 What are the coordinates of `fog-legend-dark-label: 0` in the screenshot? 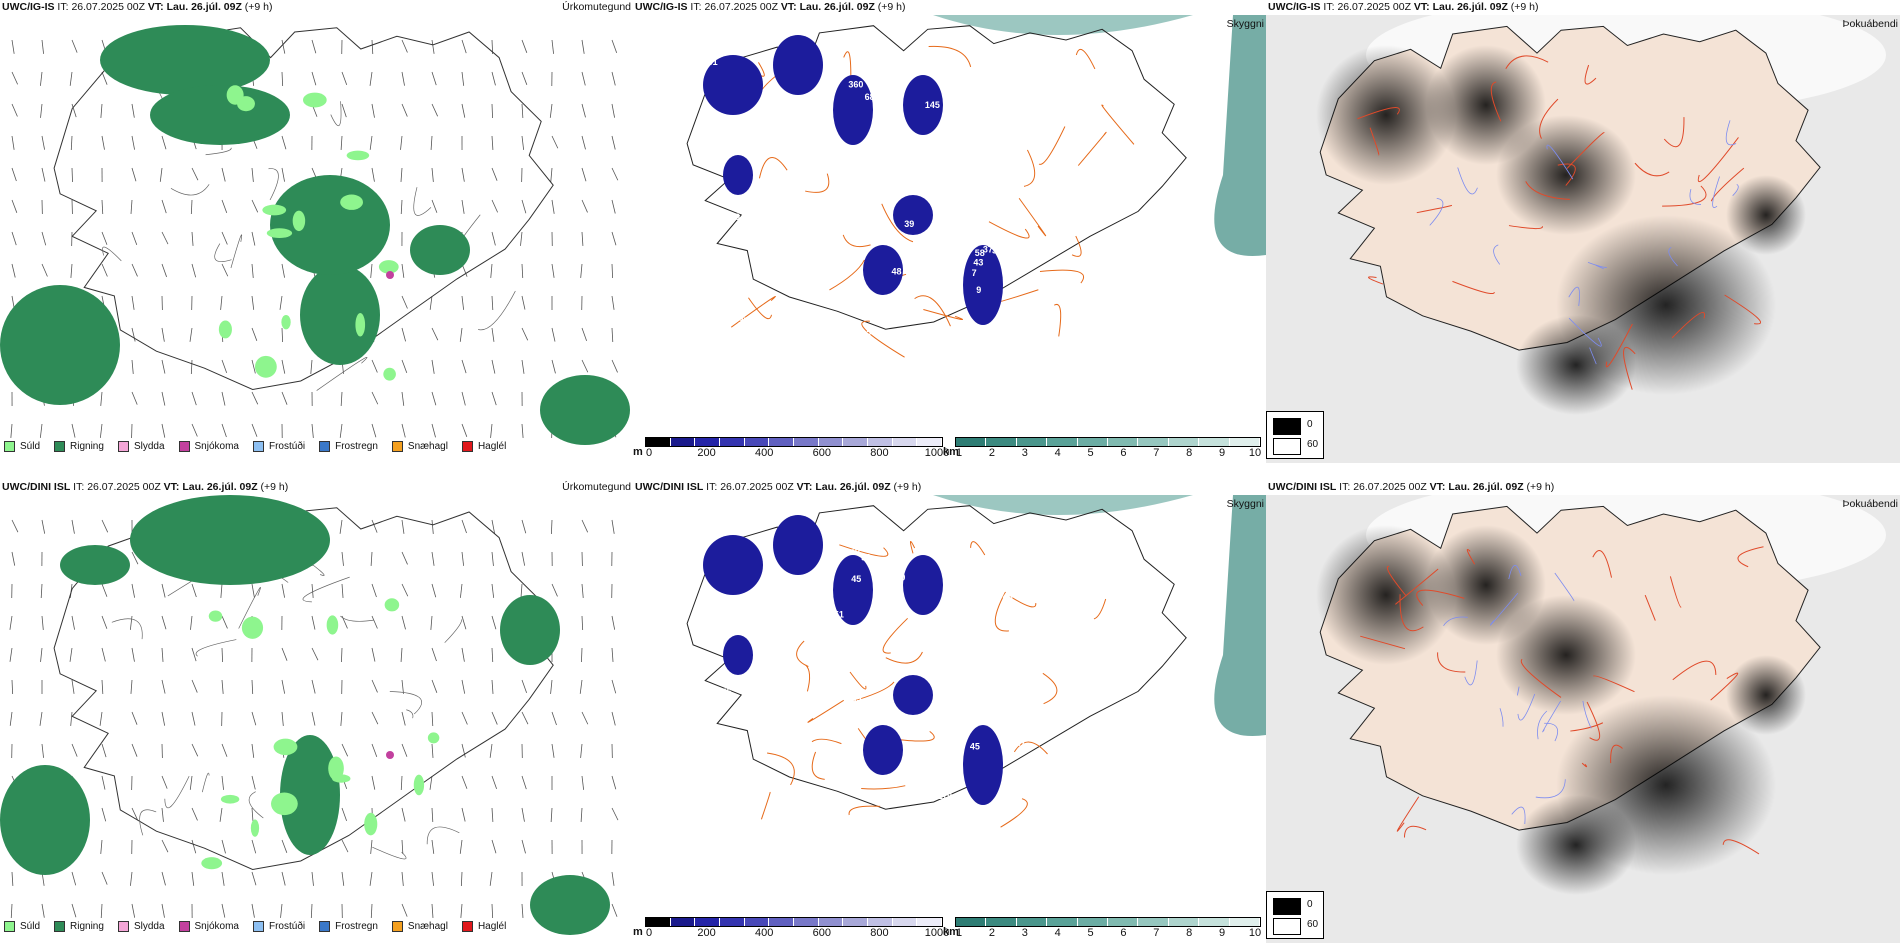 It's located at (1310, 904).